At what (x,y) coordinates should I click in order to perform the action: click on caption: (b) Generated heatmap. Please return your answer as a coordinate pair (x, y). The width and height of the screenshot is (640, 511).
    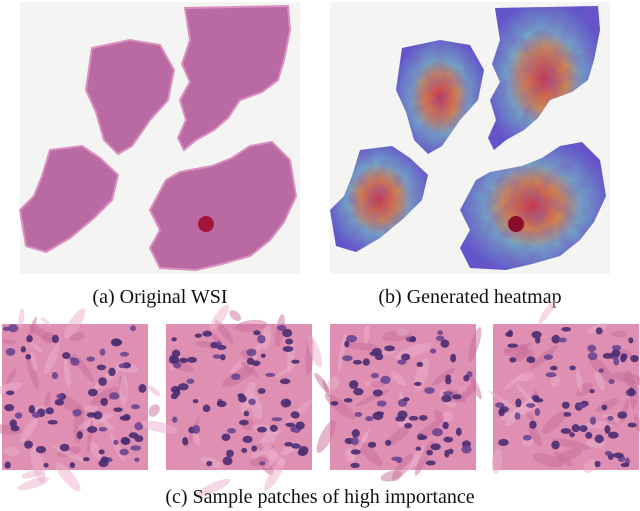
    Looking at the image, I should click on (469, 297).